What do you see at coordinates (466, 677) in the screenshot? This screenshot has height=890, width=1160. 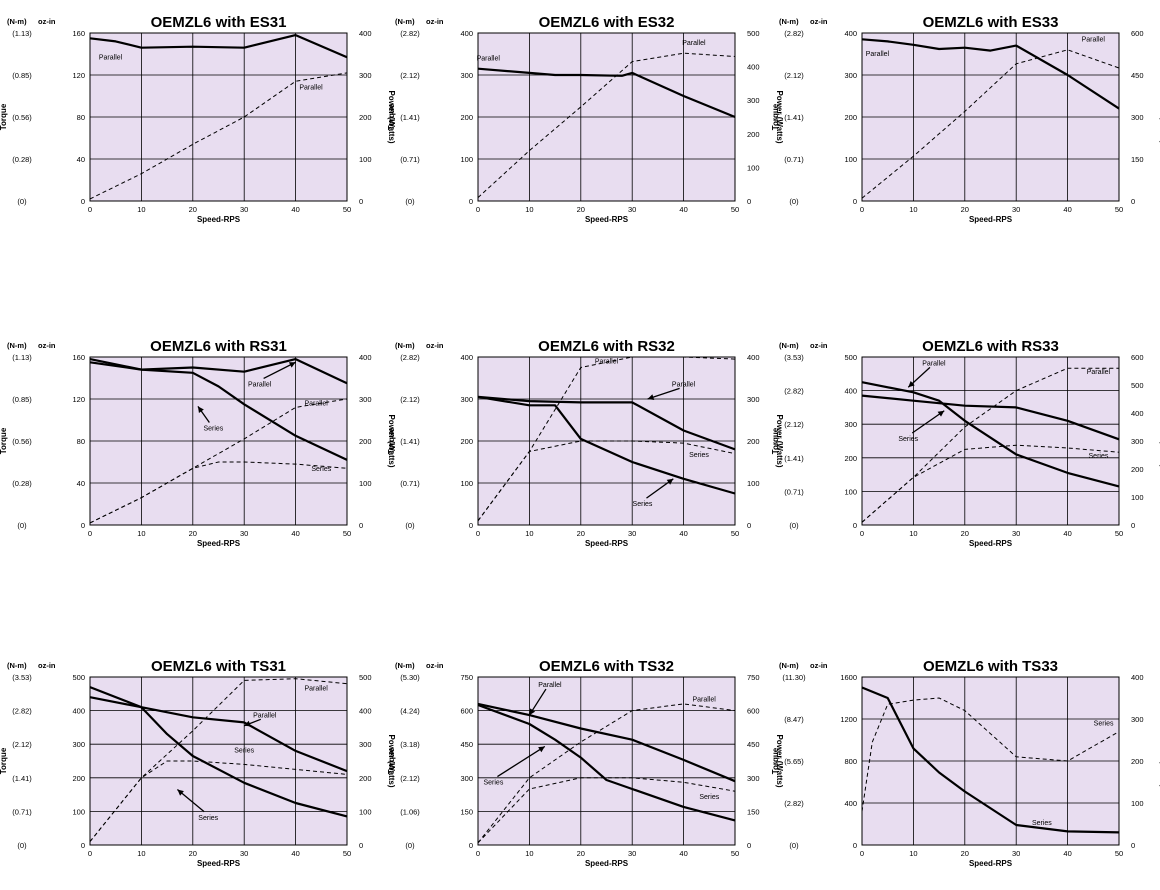 I see `y-tick-ozin-label: 750` at bounding box center [466, 677].